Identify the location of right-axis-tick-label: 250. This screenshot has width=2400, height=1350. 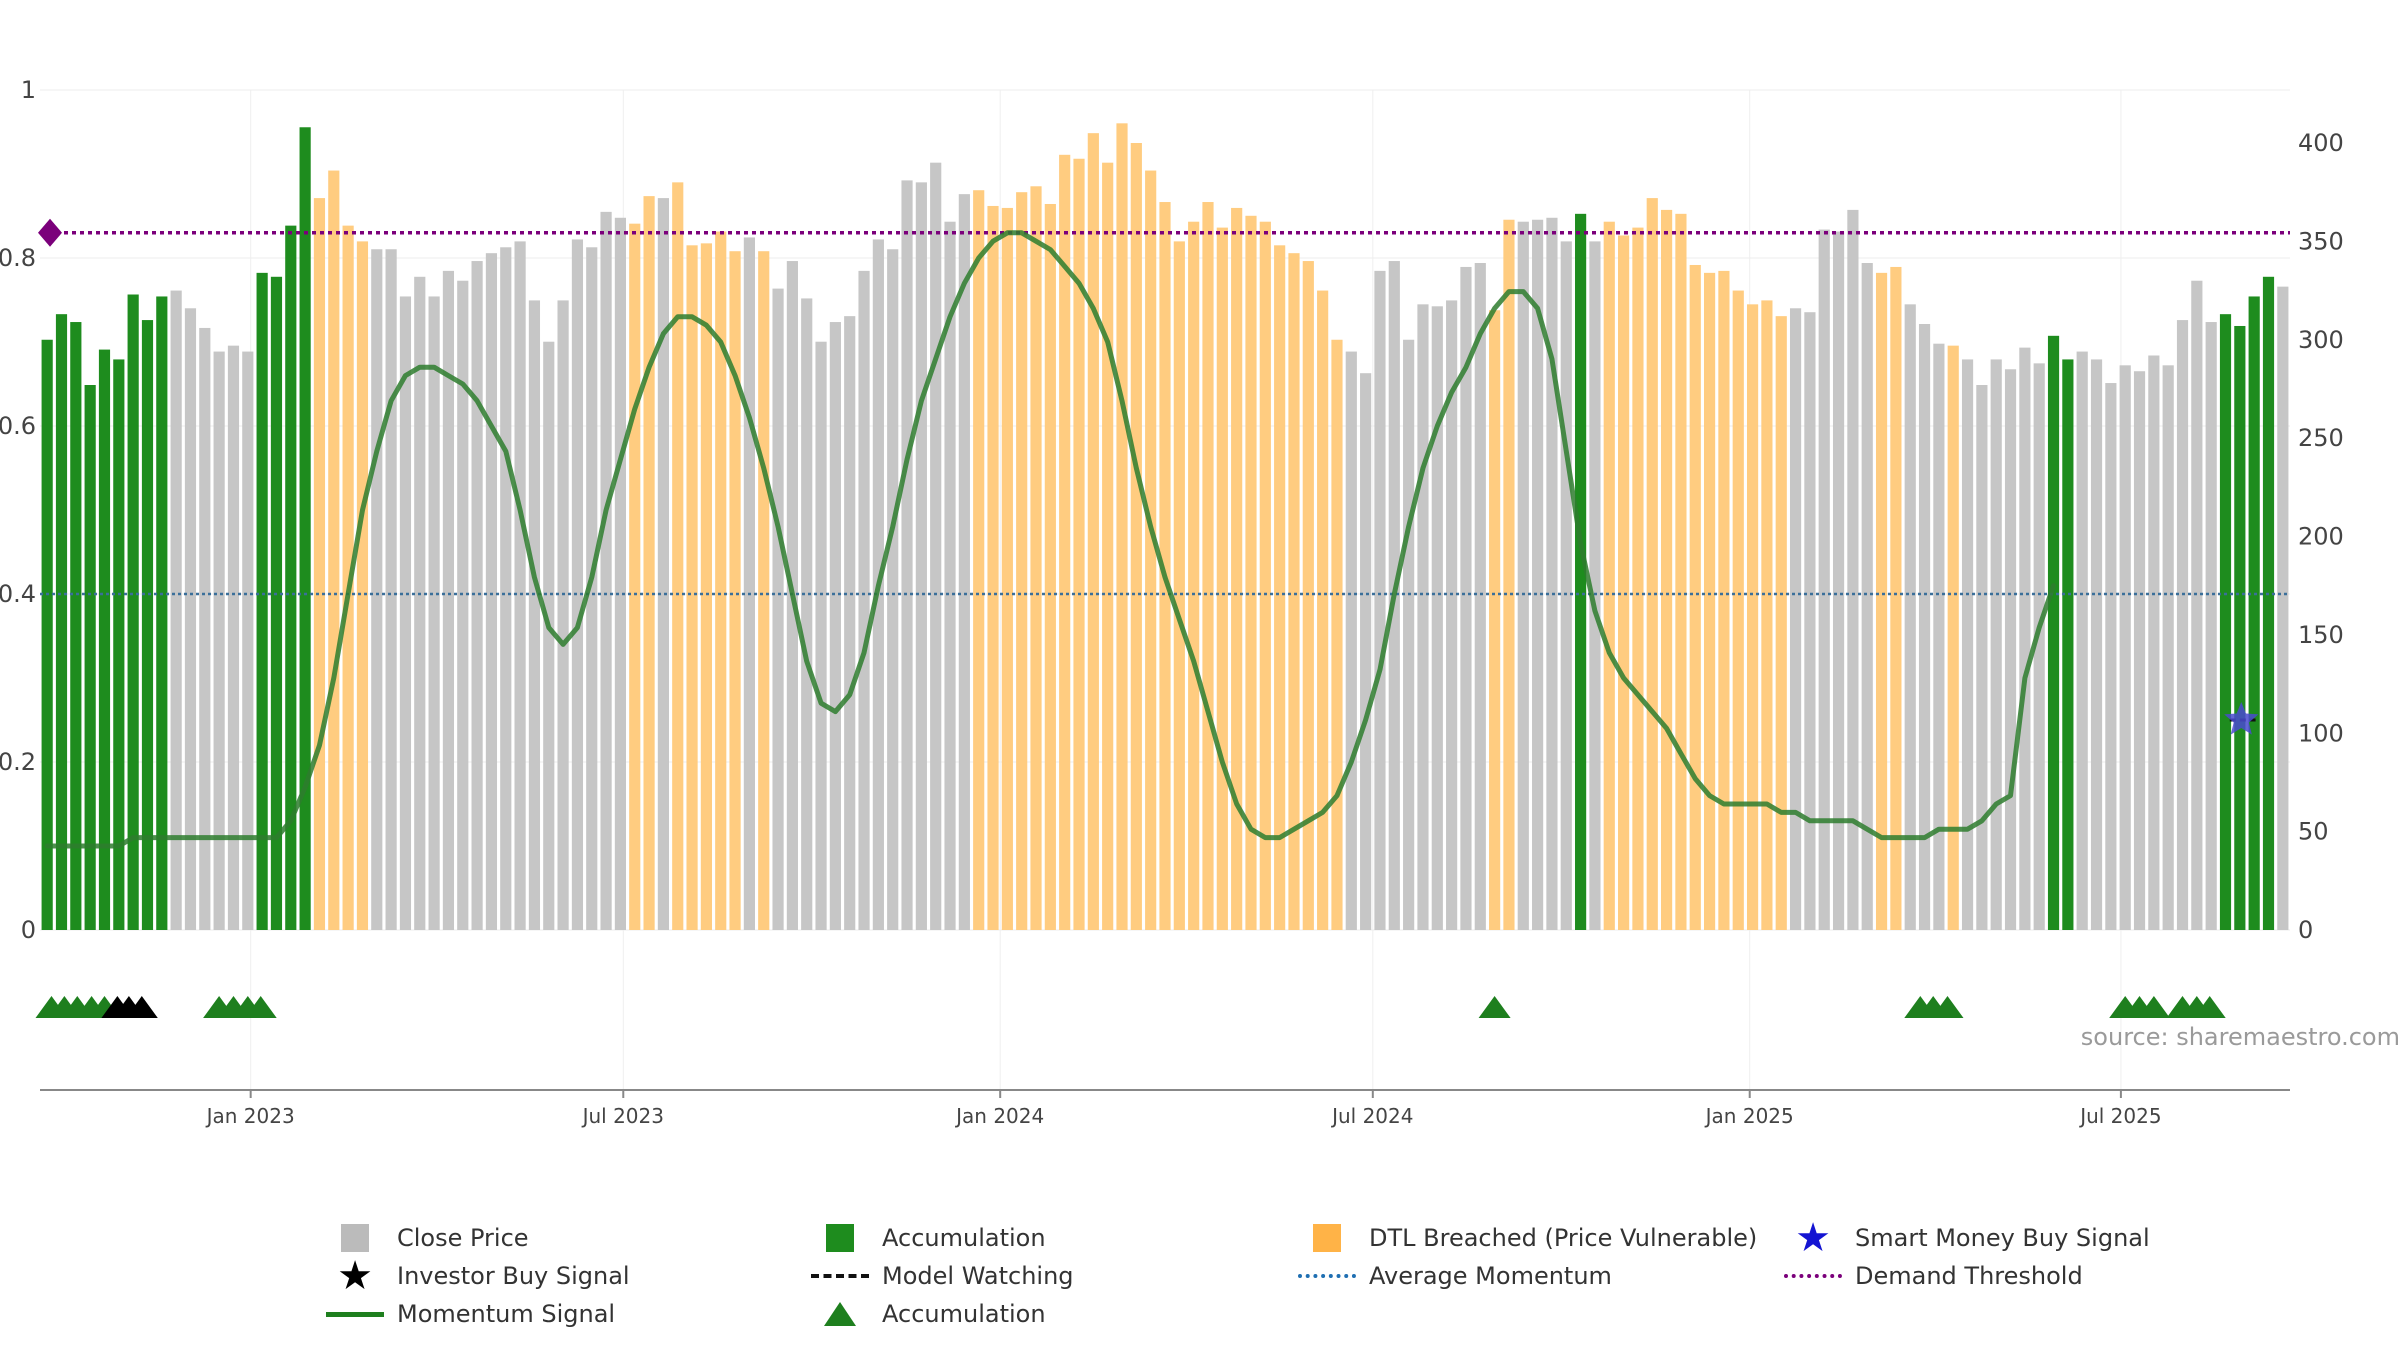
(2321, 438).